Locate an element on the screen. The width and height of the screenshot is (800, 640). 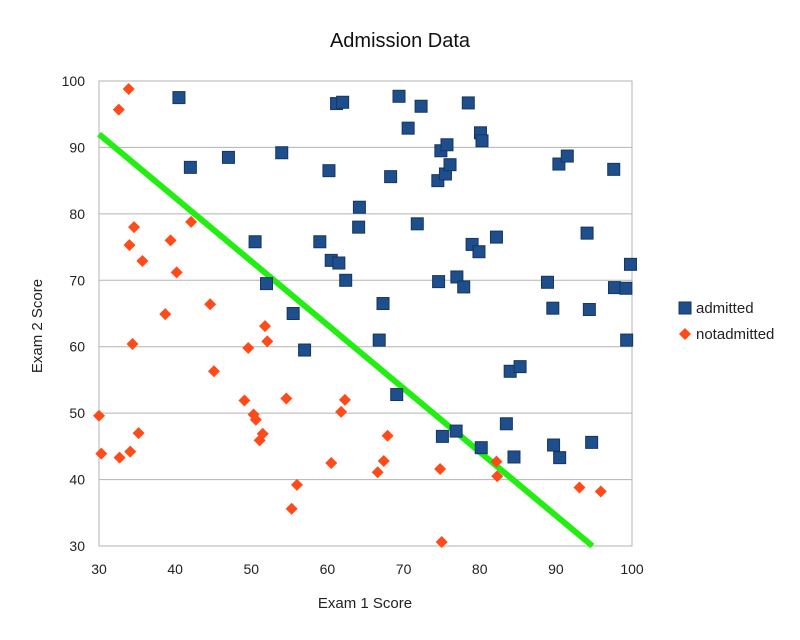
x-tick-label: 90 is located at coordinates (556, 569).